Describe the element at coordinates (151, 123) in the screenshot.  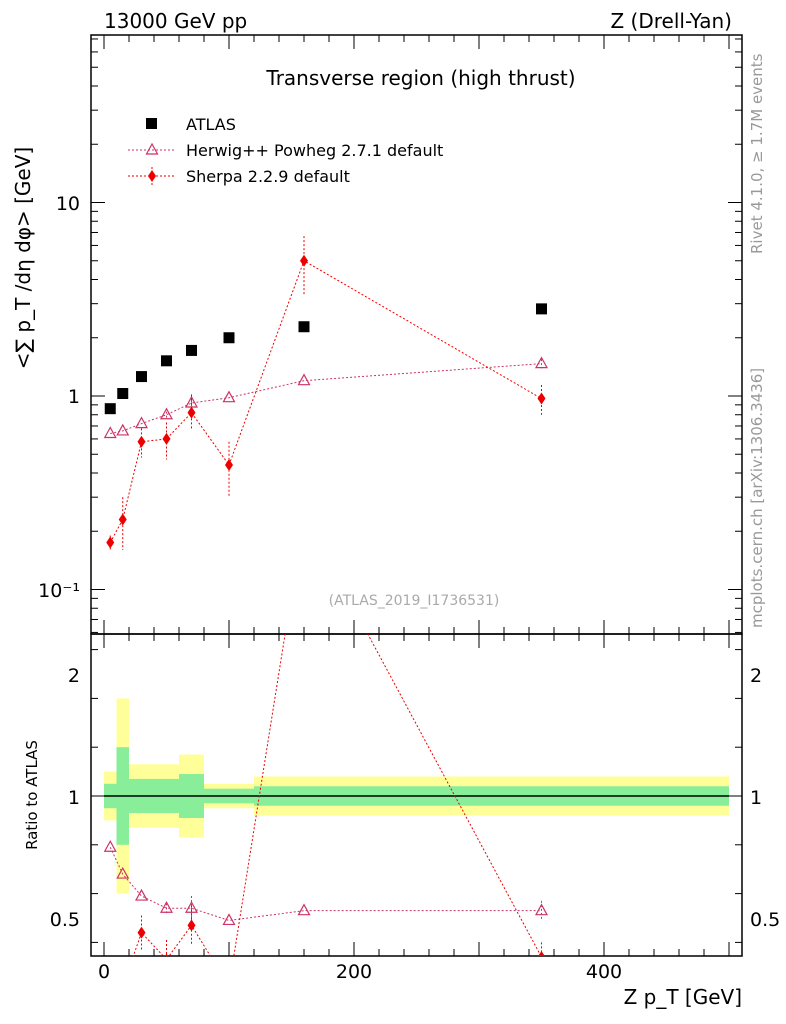
I see `legend-marker-atlas` at that location.